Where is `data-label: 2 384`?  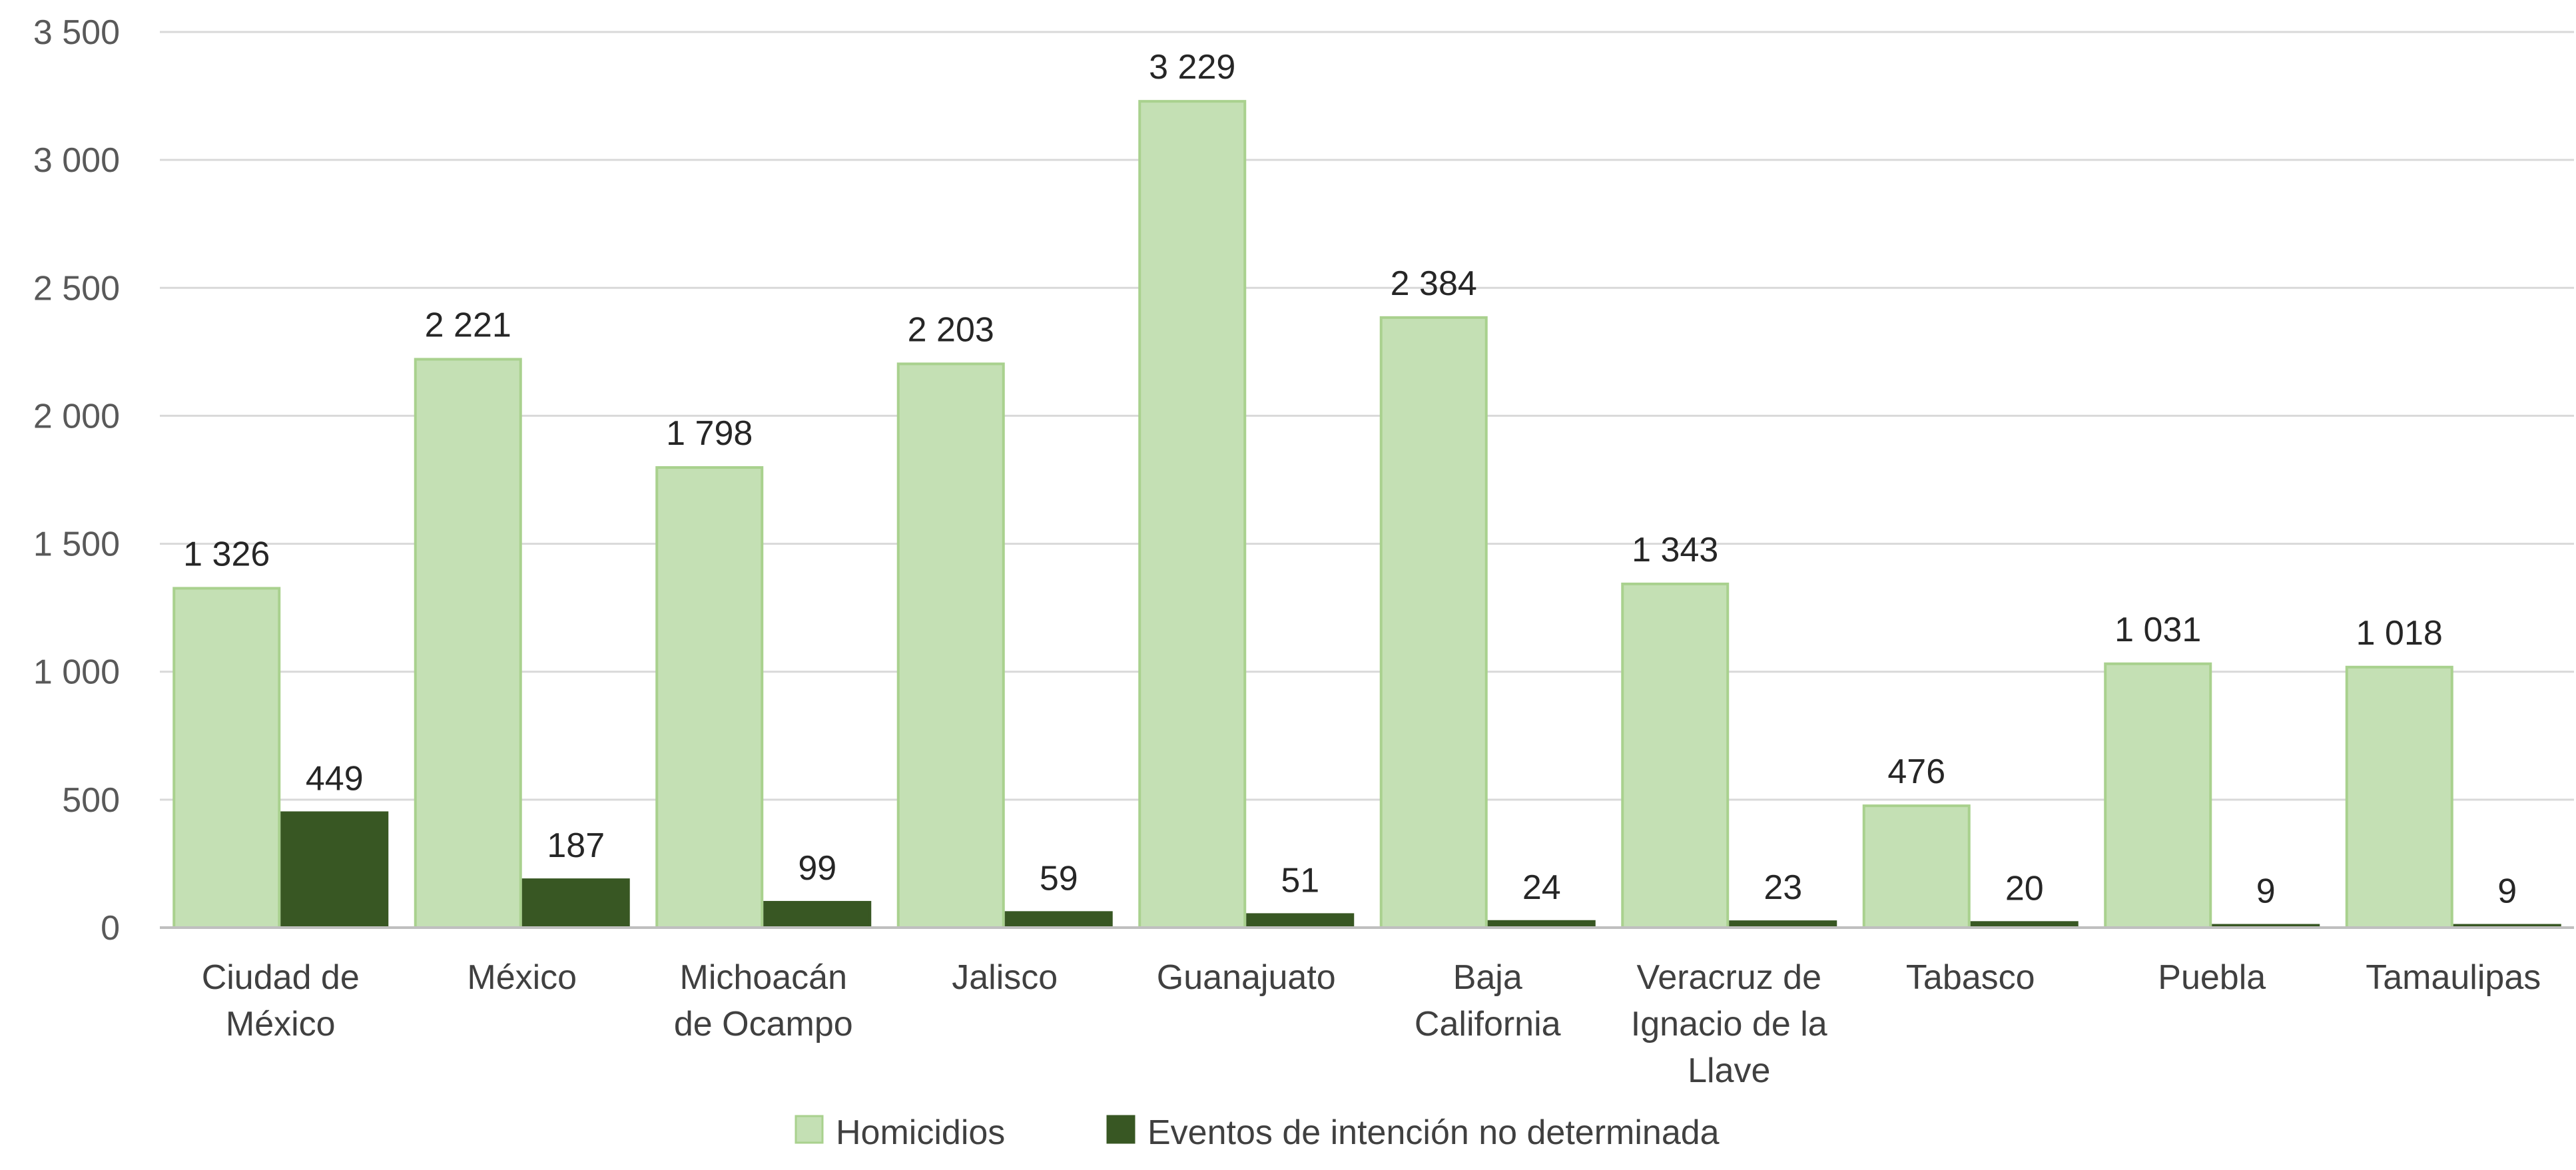 data-label: 2 384 is located at coordinates (1434, 283).